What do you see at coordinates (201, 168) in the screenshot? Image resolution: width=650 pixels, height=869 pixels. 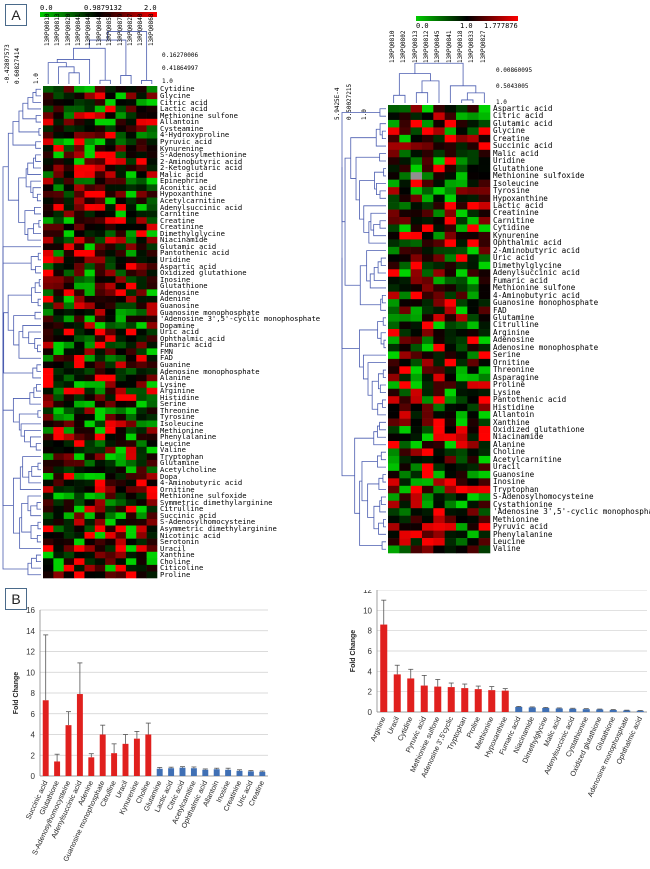 I see `heatmap-row-label: 2-Ketoglutaric acid` at bounding box center [201, 168].